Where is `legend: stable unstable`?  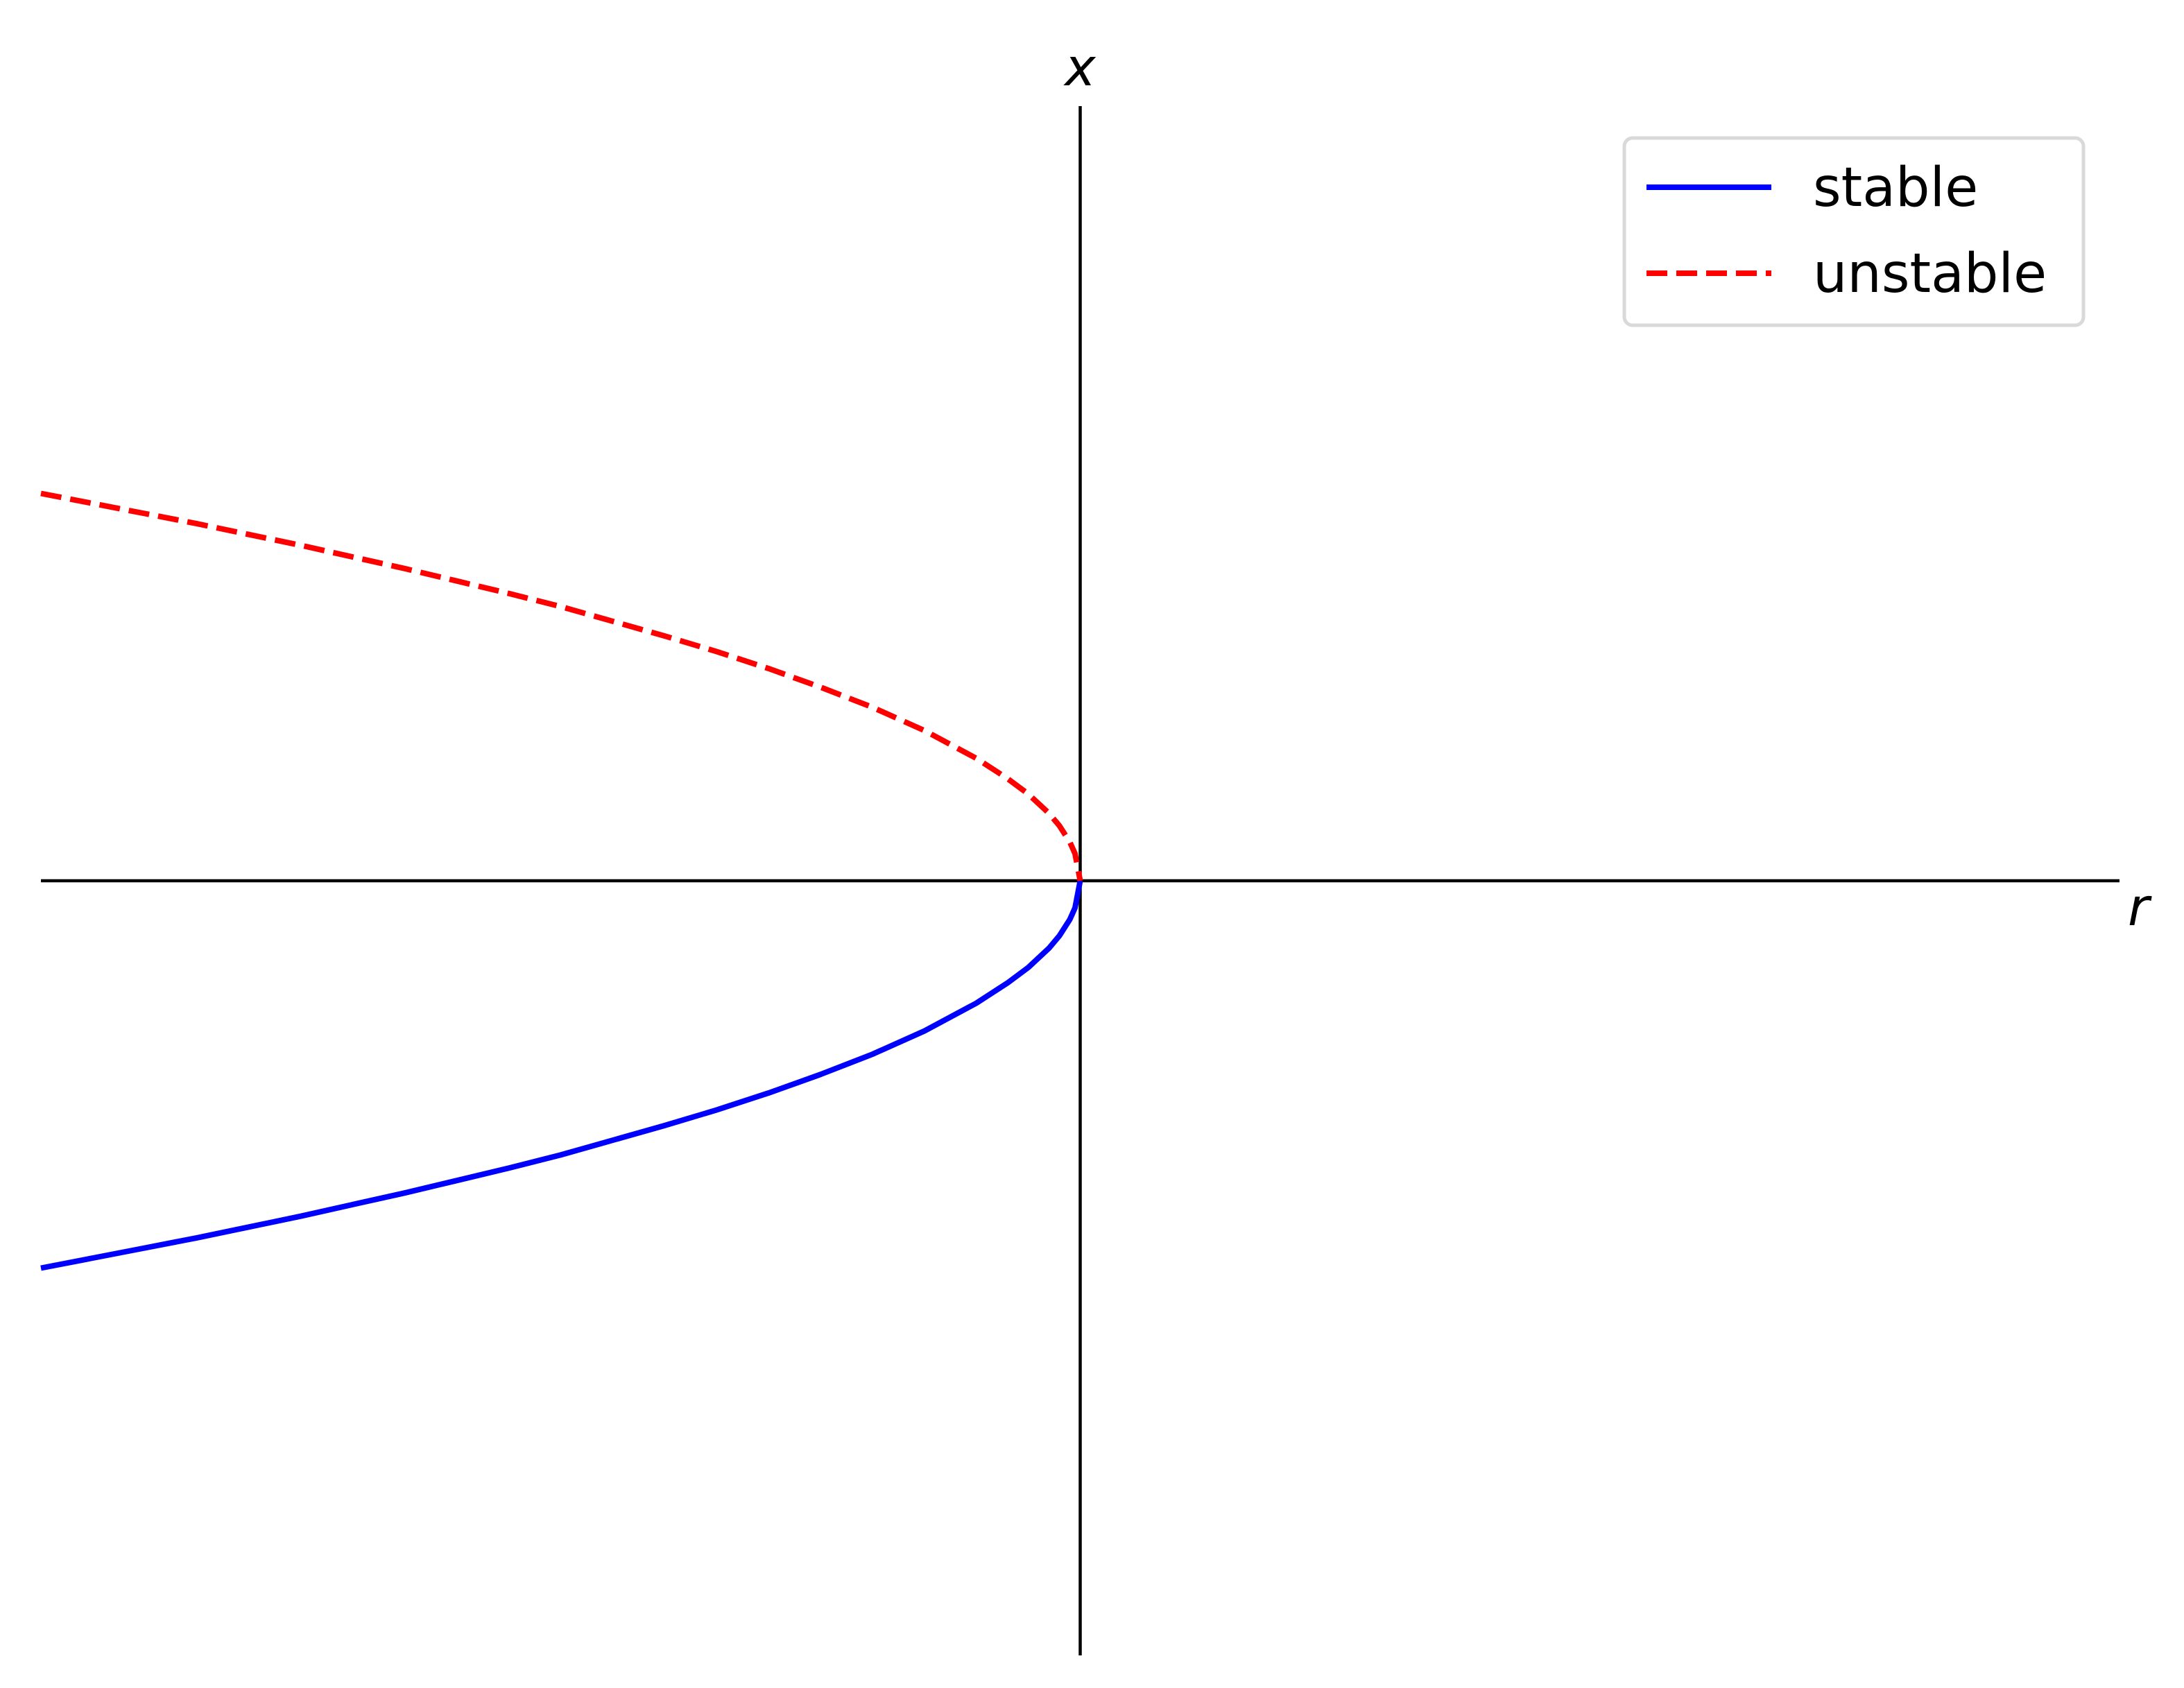
legend: stable unstable is located at coordinates (1854, 231).